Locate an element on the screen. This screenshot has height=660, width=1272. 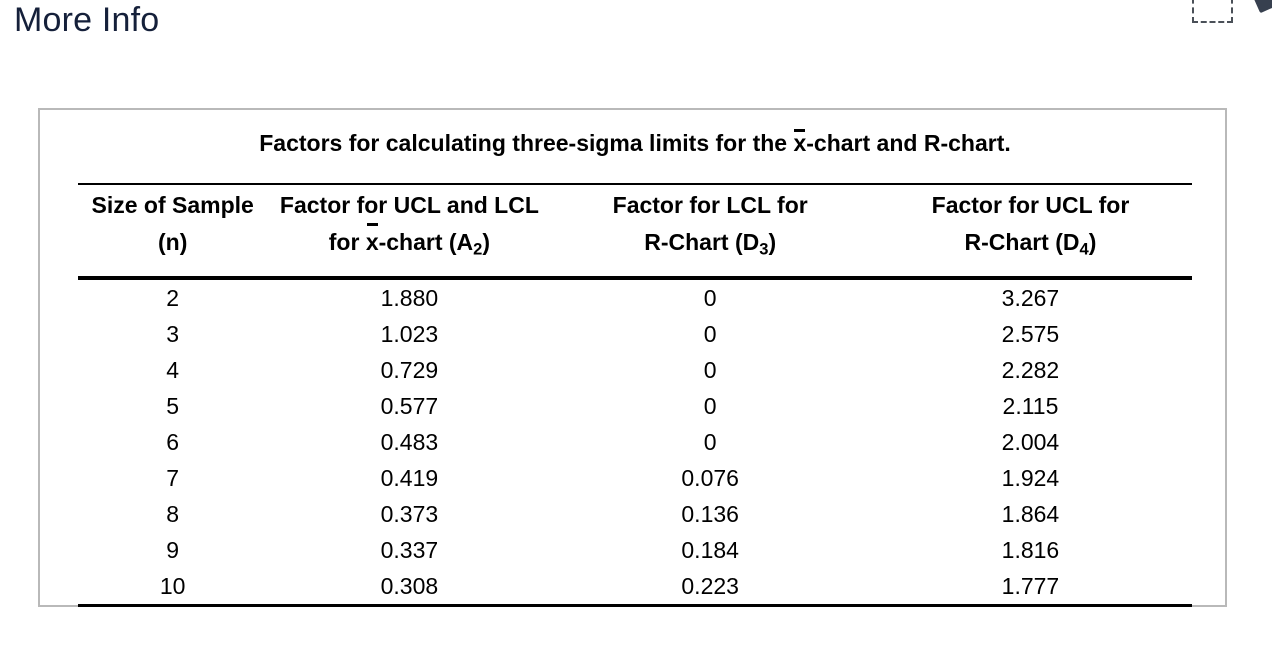
table-row: 4 0.729 0 2.282 is located at coordinates (635, 370).